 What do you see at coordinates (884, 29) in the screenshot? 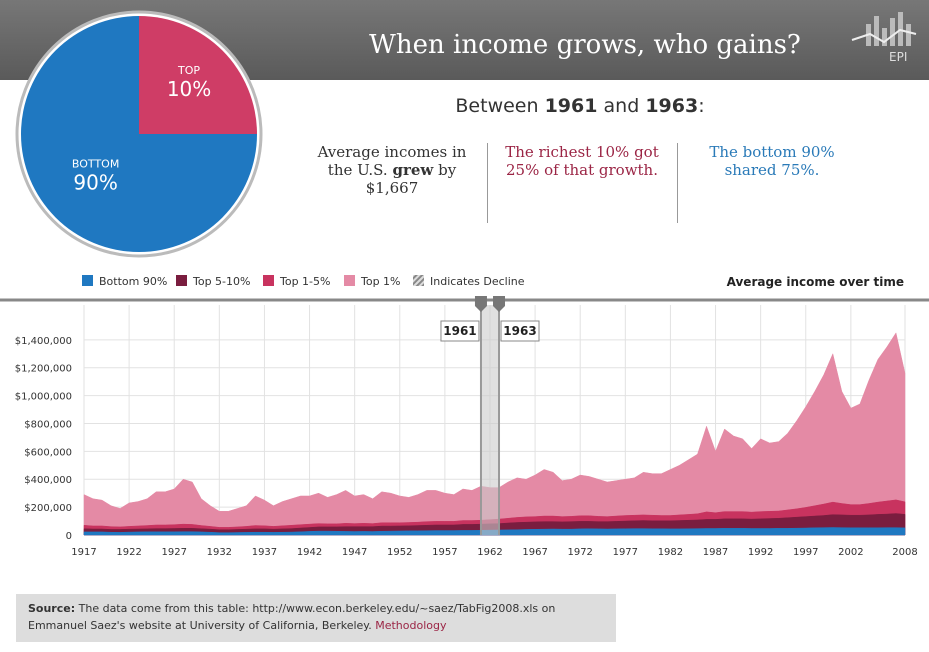
I see `logo-bars` at bounding box center [884, 29].